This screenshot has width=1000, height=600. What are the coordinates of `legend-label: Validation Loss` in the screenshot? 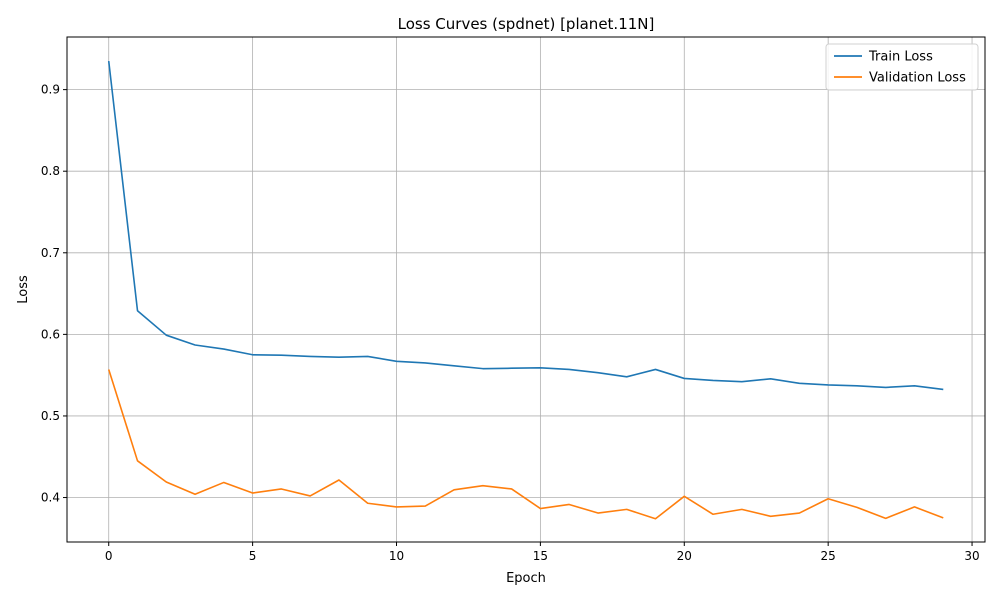 It's located at (917, 78).